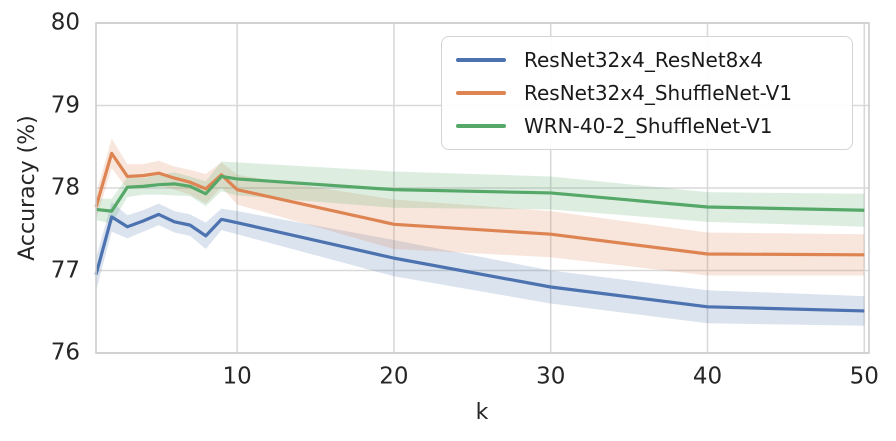 The width and height of the screenshot is (896, 441). Describe the element at coordinates (658, 93) in the screenshot. I see `legend-item-label: ResNet32x4_ShuffleNet-V1` at that location.